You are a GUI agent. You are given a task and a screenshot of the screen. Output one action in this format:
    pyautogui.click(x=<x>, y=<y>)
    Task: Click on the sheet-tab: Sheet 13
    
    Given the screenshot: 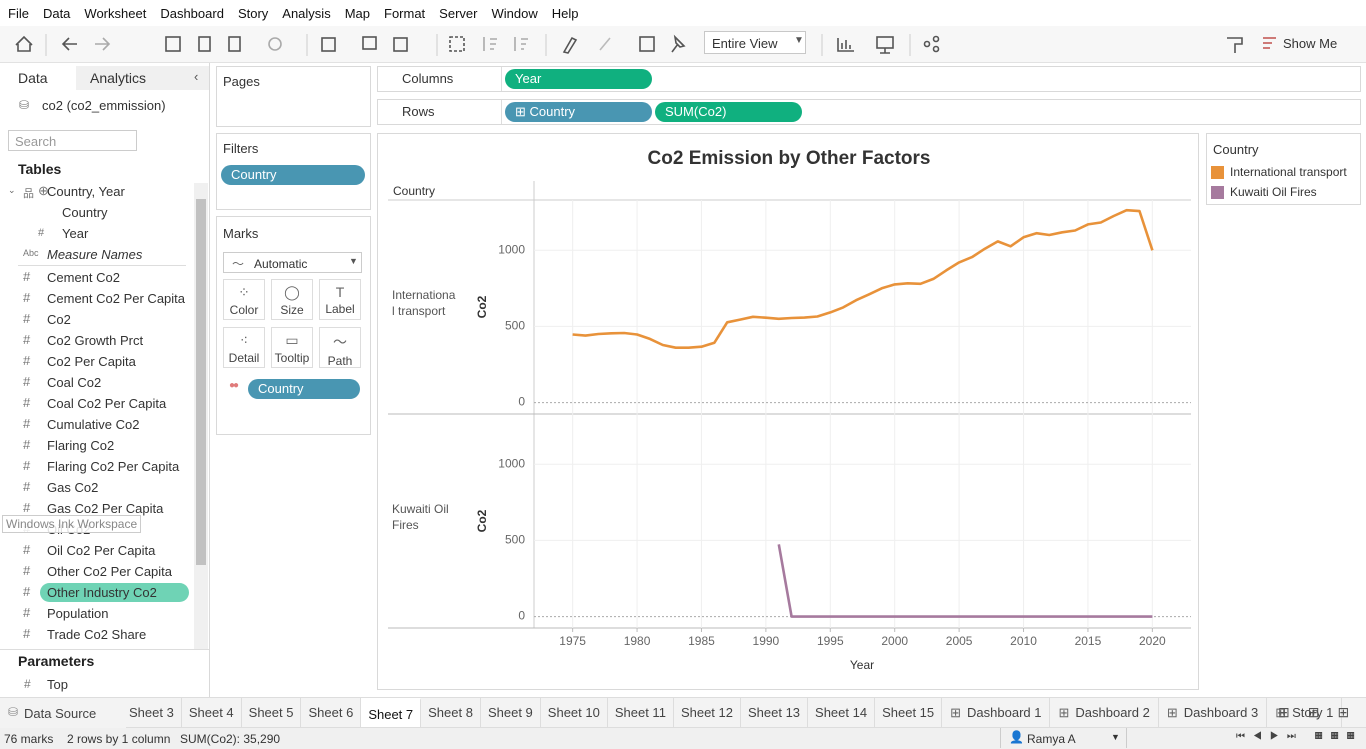 What is the action you would take?
    pyautogui.click(x=775, y=713)
    